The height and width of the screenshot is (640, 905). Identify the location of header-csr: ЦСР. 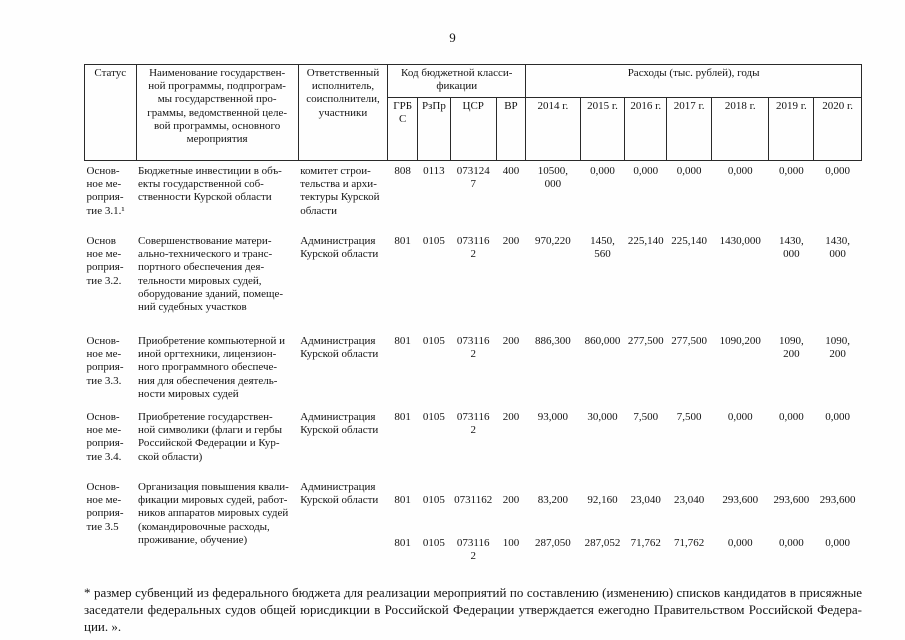
(473, 129).